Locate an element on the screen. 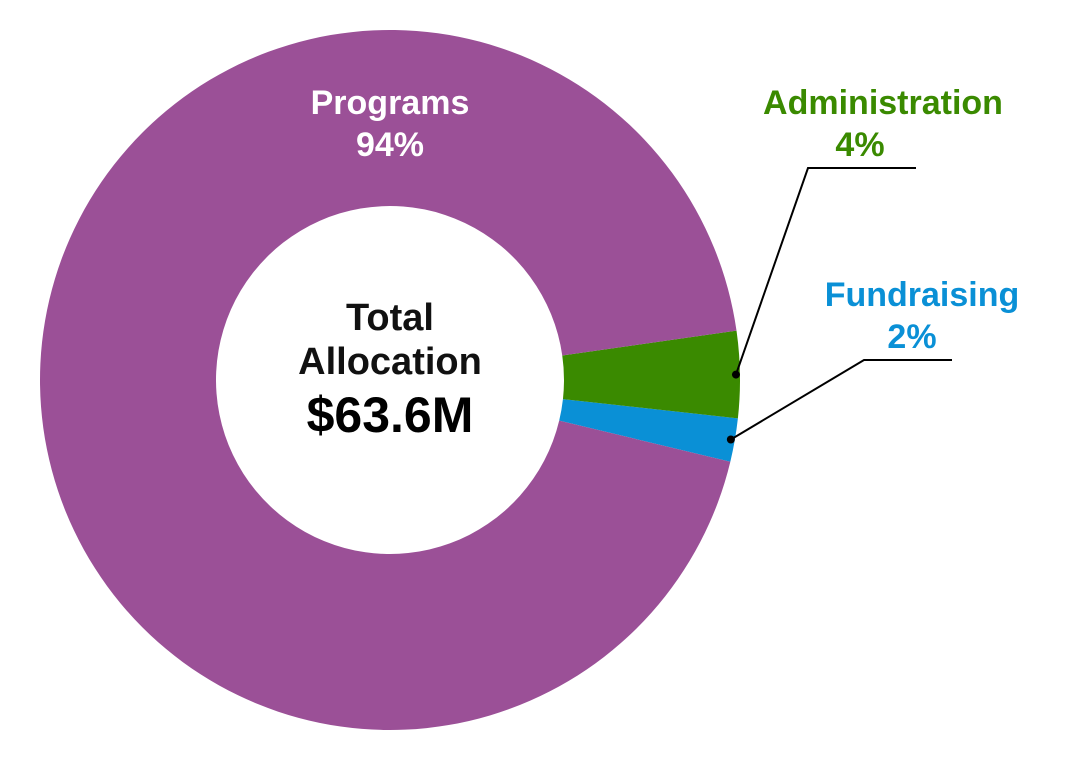  center-label-line1: Total is located at coordinates (390, 318).